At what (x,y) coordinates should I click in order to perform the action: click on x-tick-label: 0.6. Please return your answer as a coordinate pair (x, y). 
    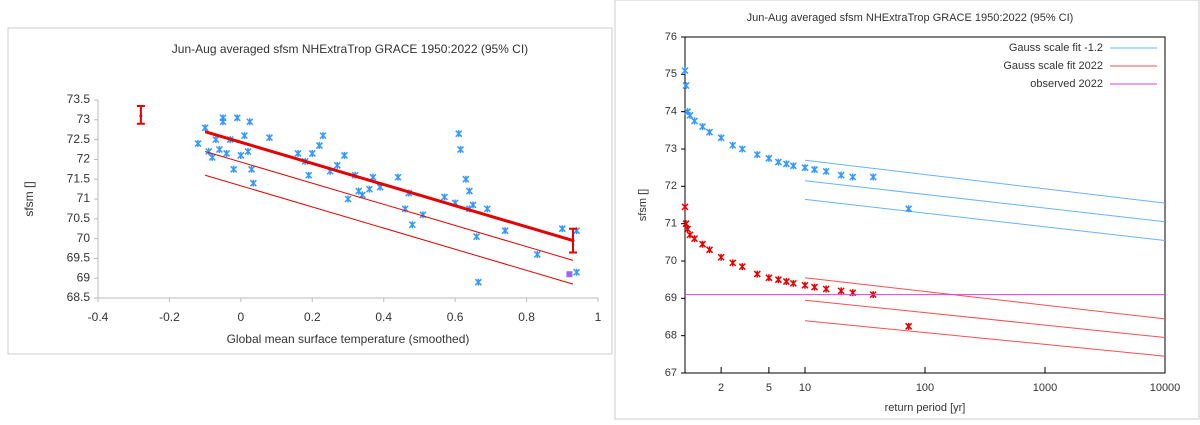
    Looking at the image, I should click on (455, 317).